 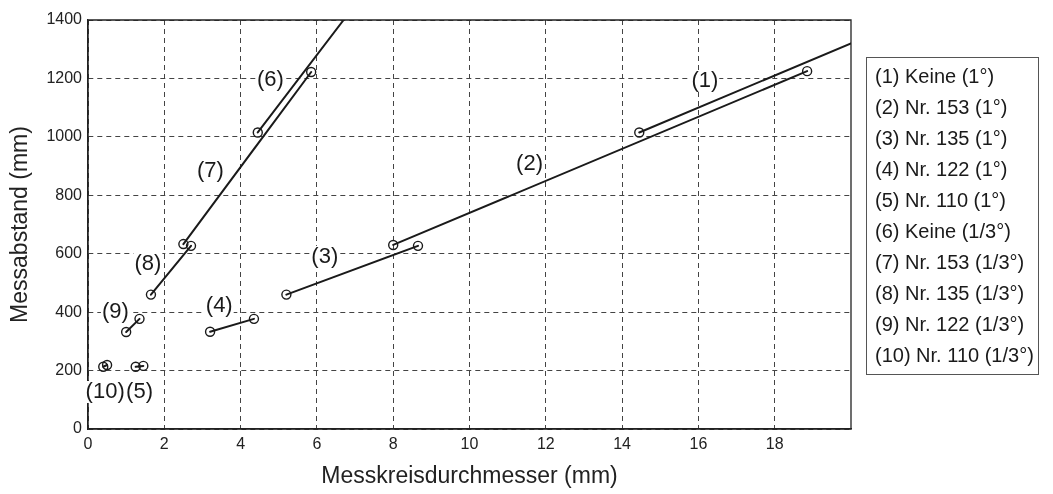 I want to click on text: (1) Keine (1°), so click(x=935, y=76).